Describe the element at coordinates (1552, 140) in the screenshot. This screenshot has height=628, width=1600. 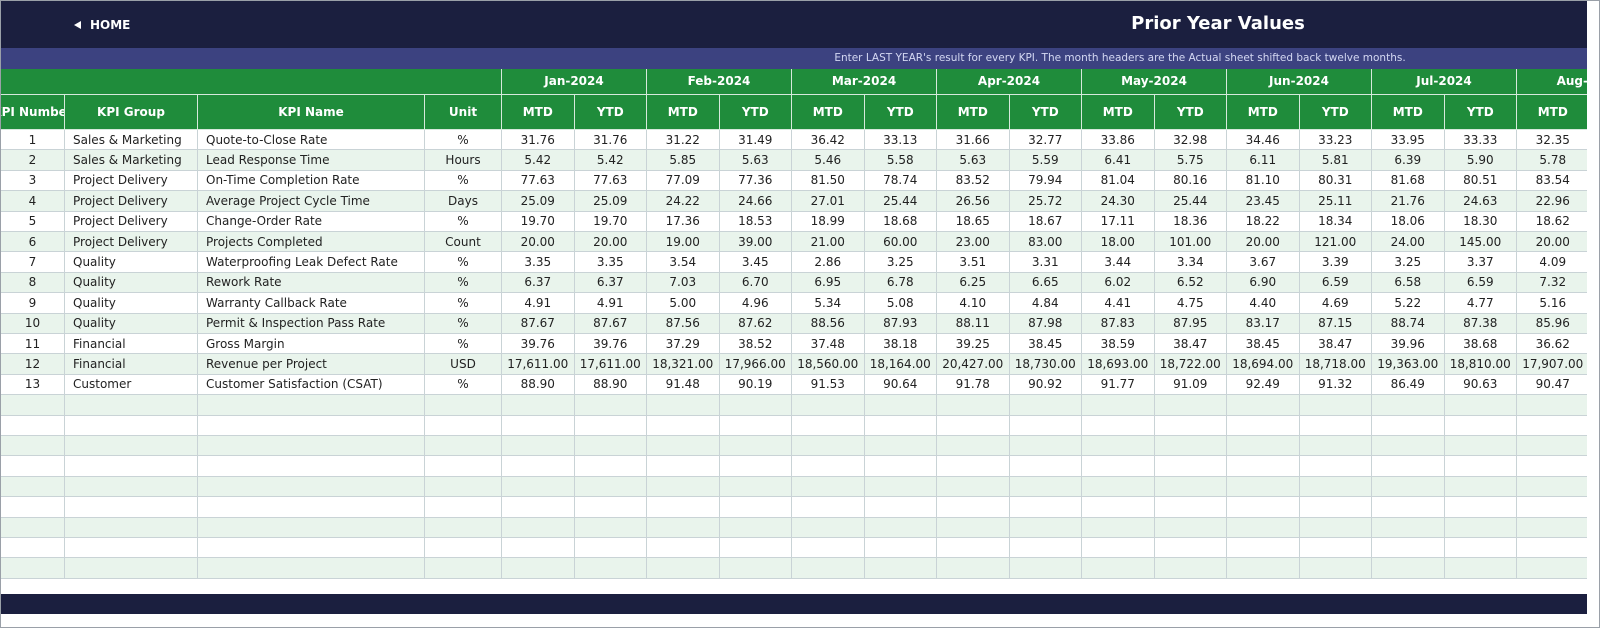
I see `table-cell: 32.35` at that location.